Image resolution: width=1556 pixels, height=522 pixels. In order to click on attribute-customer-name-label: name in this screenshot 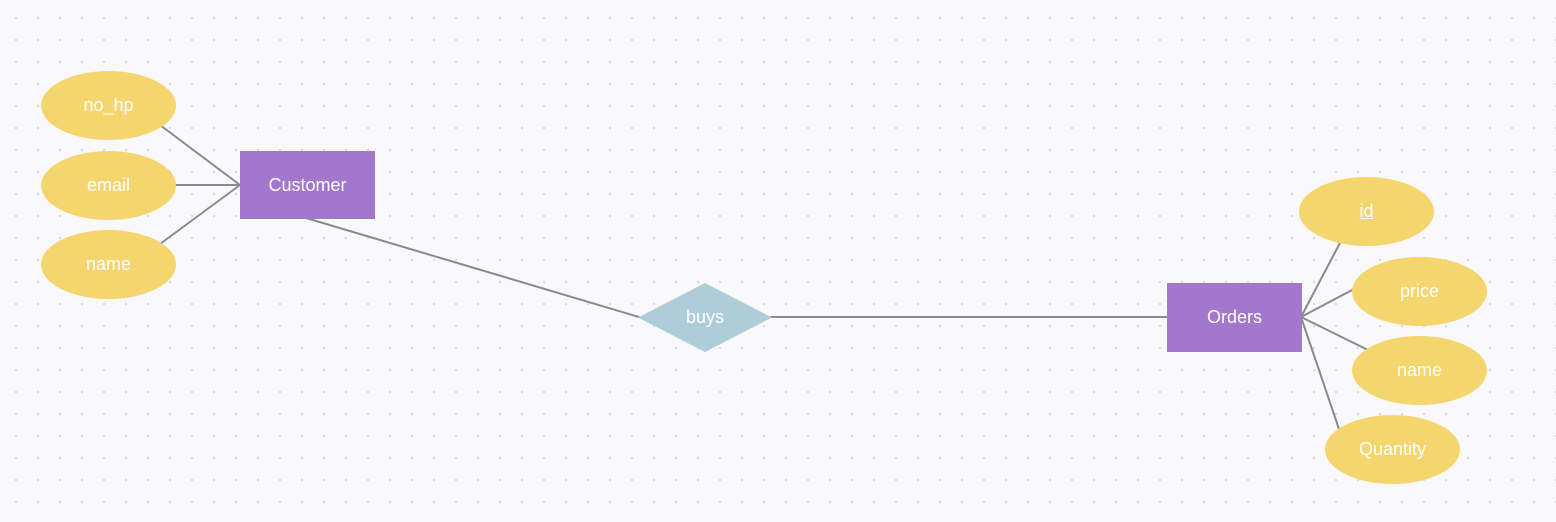, I will do `click(108, 264)`.